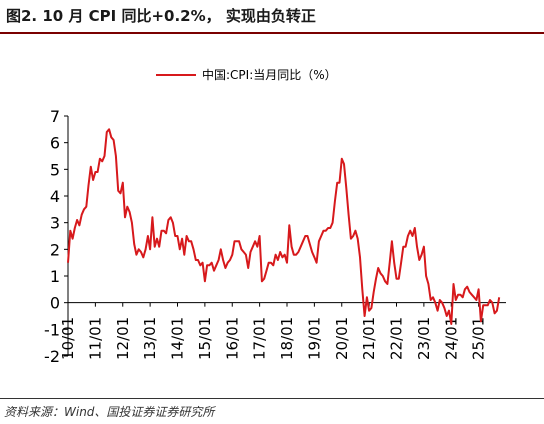 This screenshot has height=424, width=544. I want to click on y-tick-label: 1, so click(55, 276).